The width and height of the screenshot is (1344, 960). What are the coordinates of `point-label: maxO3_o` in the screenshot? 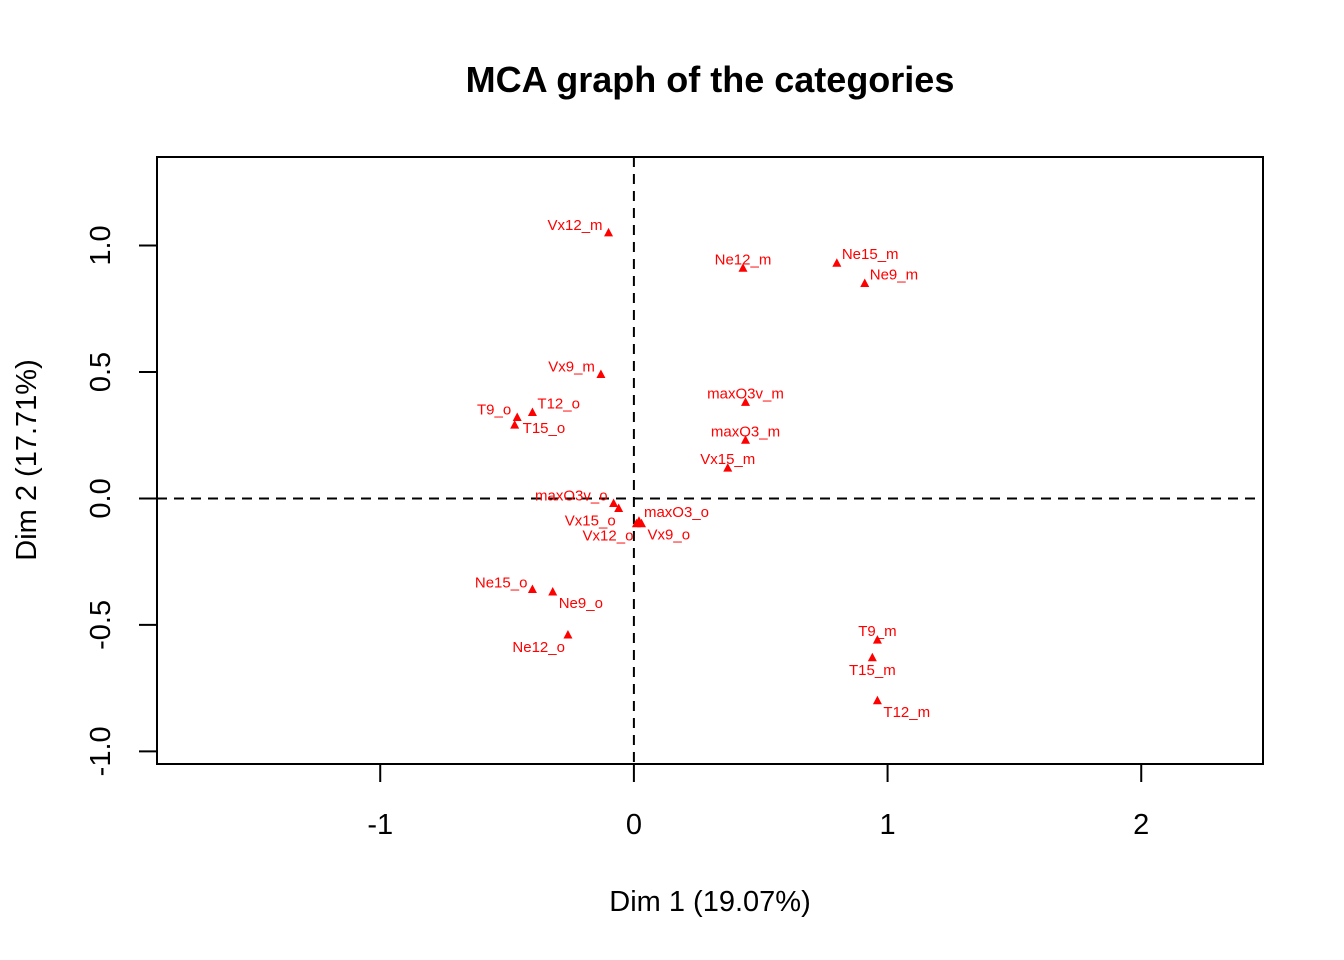 It's located at (676, 512).